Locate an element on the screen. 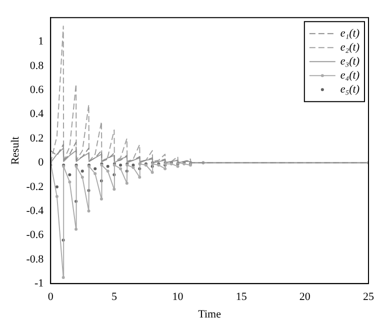  legend-label: e₅(t) is located at coordinates (350, 89).